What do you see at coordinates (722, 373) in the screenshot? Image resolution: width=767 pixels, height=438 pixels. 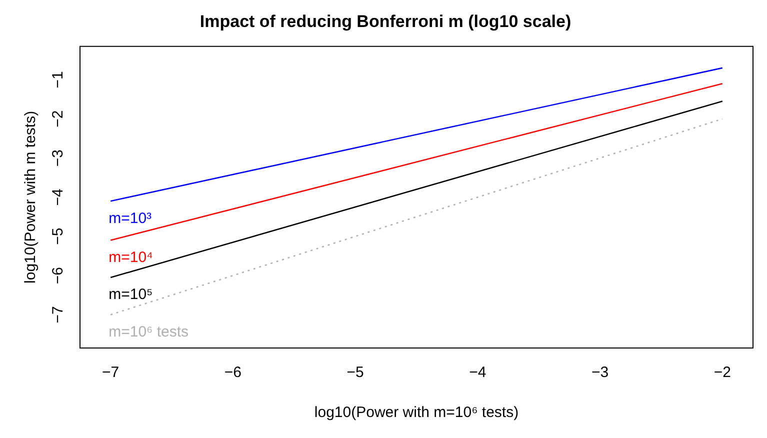 I see `x-tick-label: −2` at bounding box center [722, 373].